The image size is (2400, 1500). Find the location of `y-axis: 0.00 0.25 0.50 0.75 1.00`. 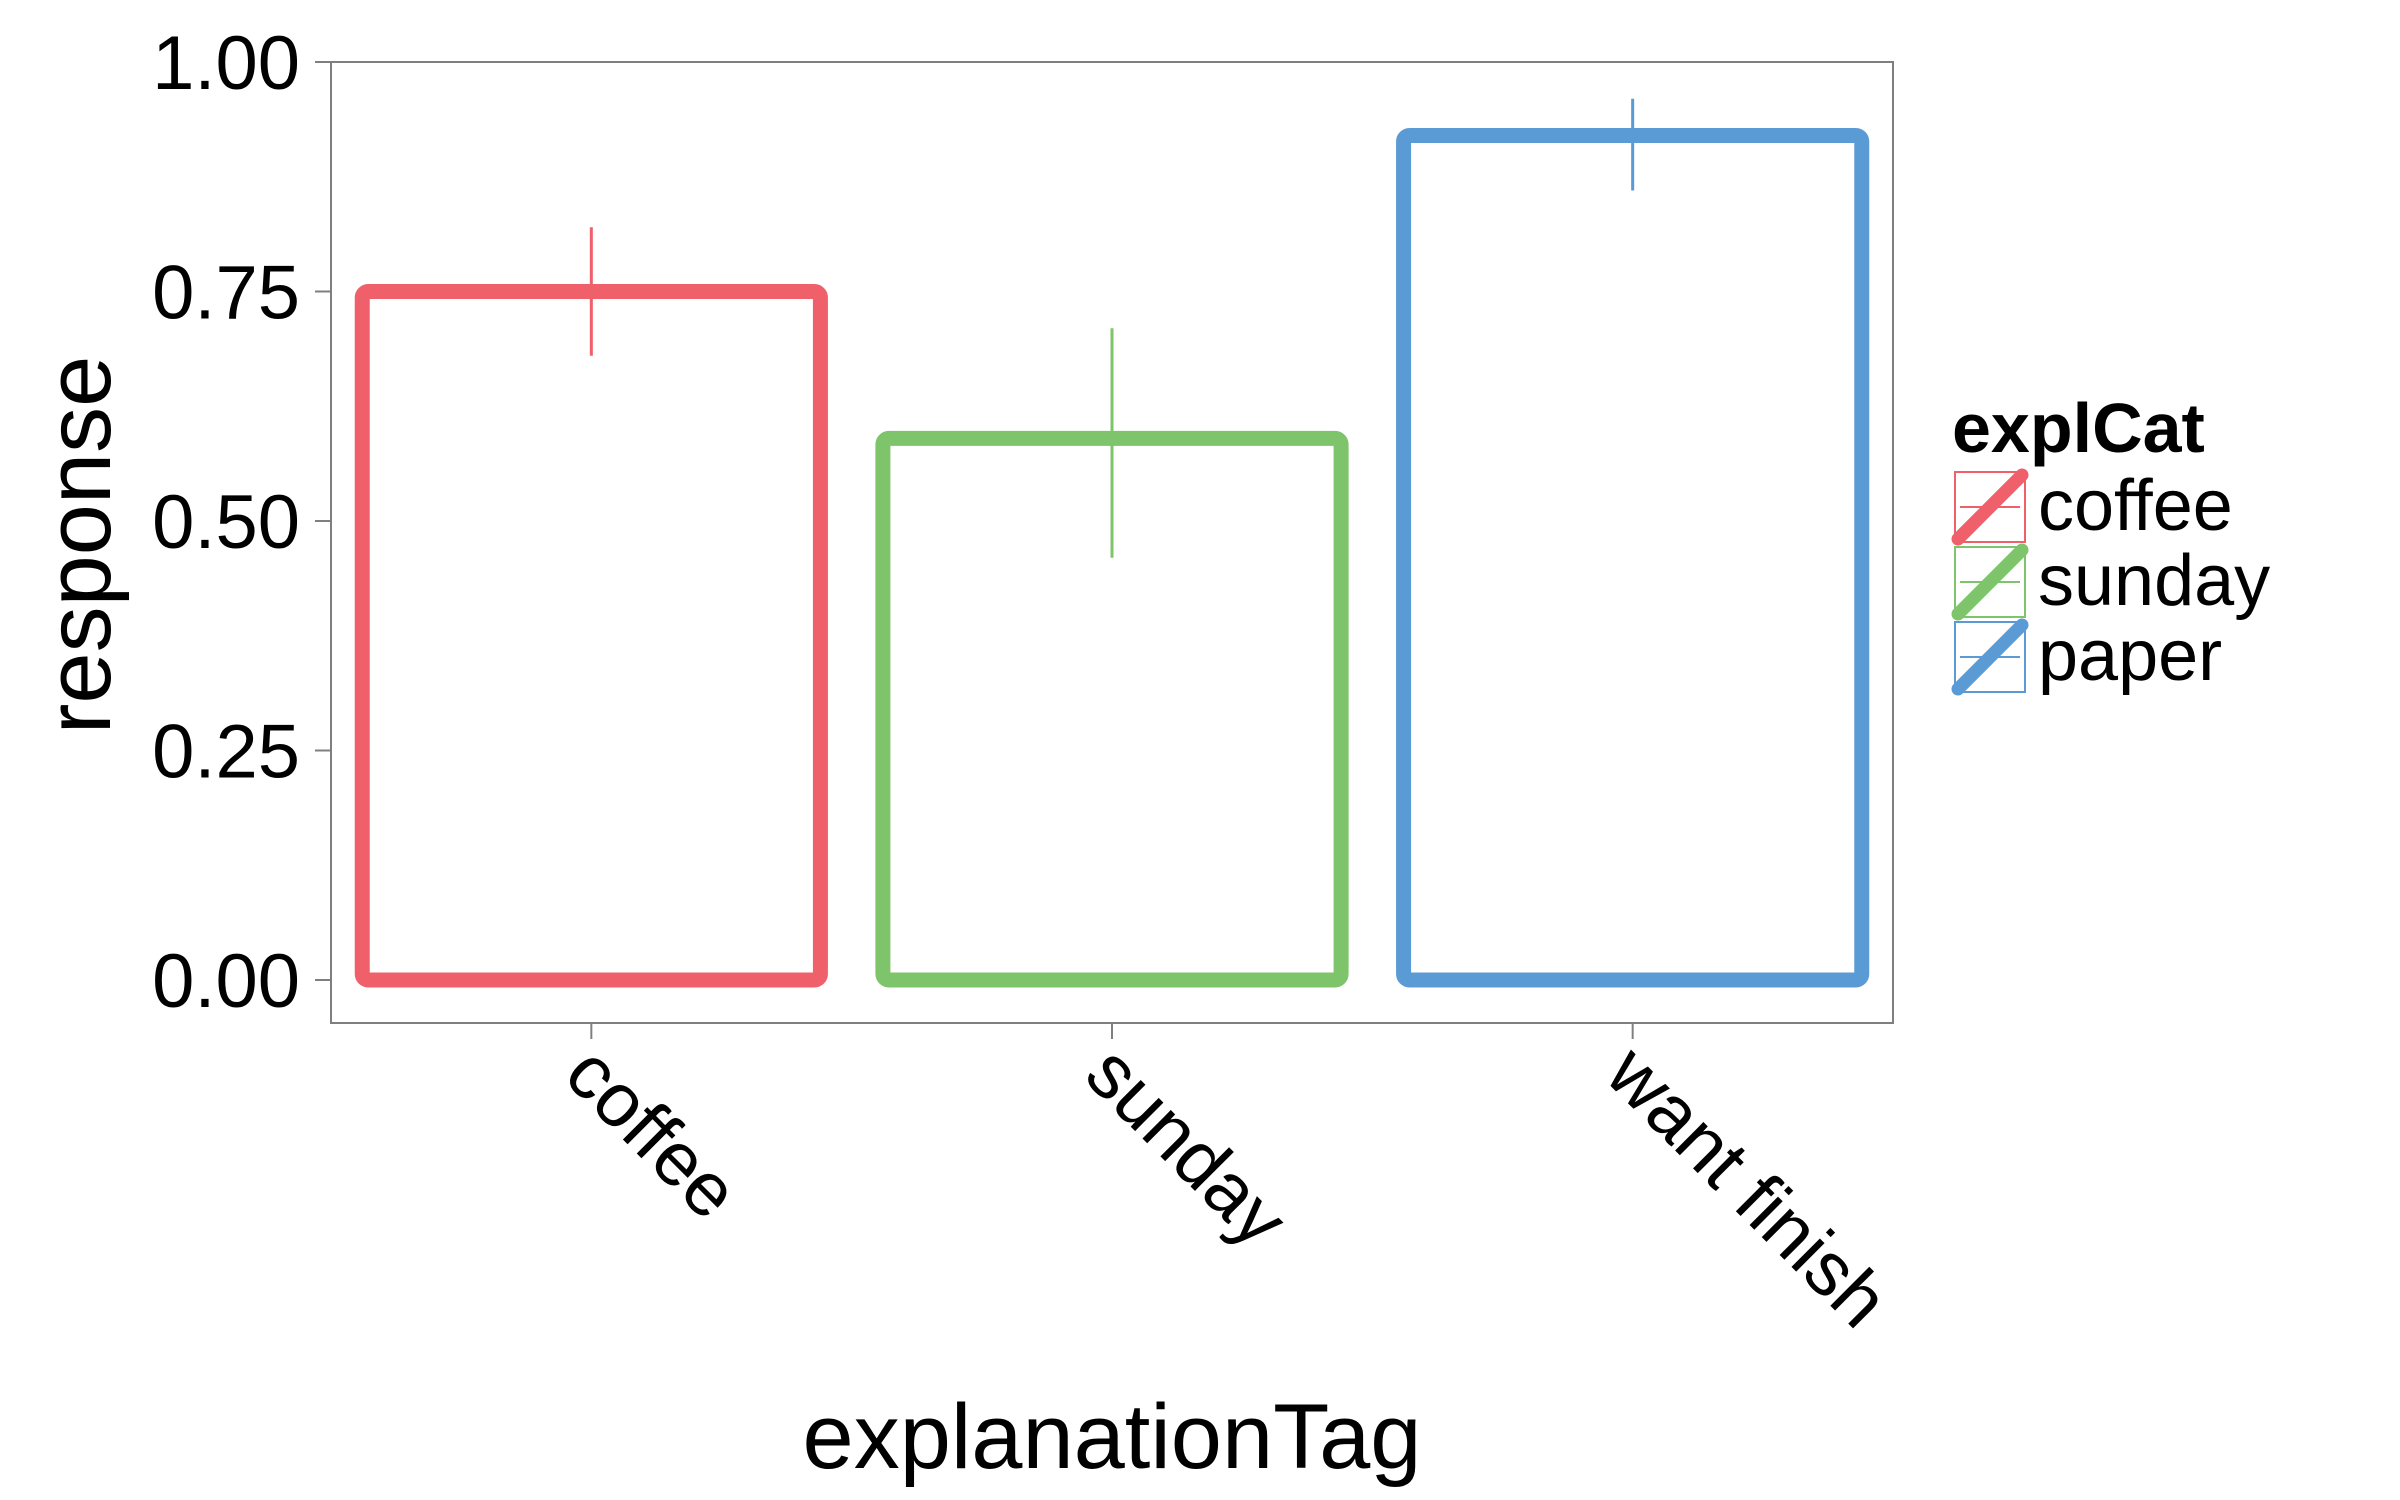

y-axis: 0.00 0.25 0.50 0.75 1.00 is located at coordinates (241, 522).